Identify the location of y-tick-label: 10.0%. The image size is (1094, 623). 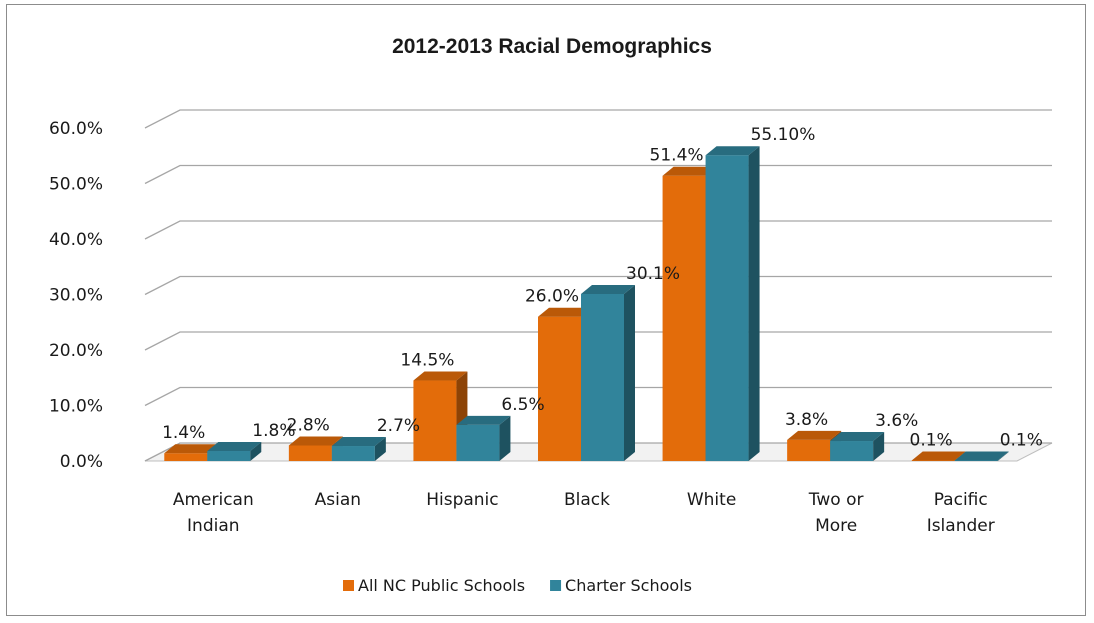
(76, 407).